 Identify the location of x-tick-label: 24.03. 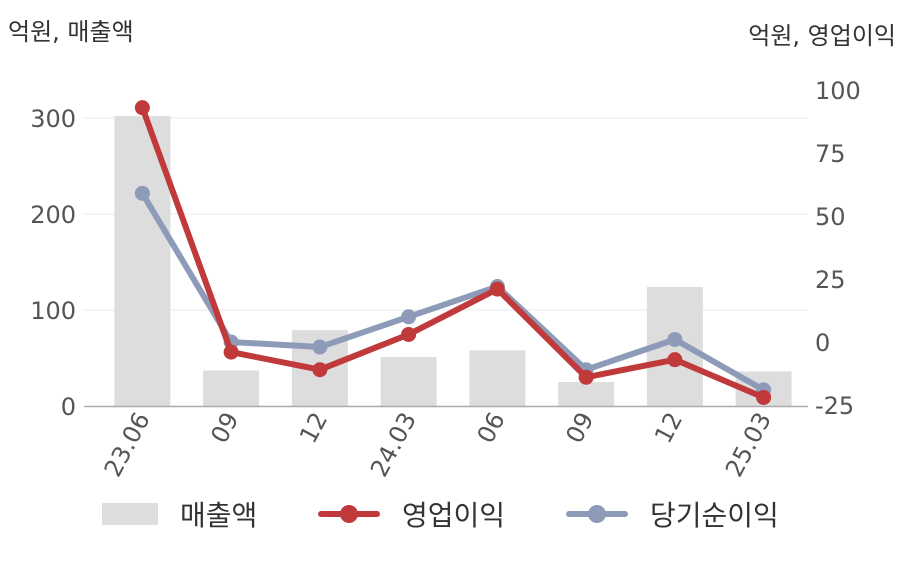
(393, 445).